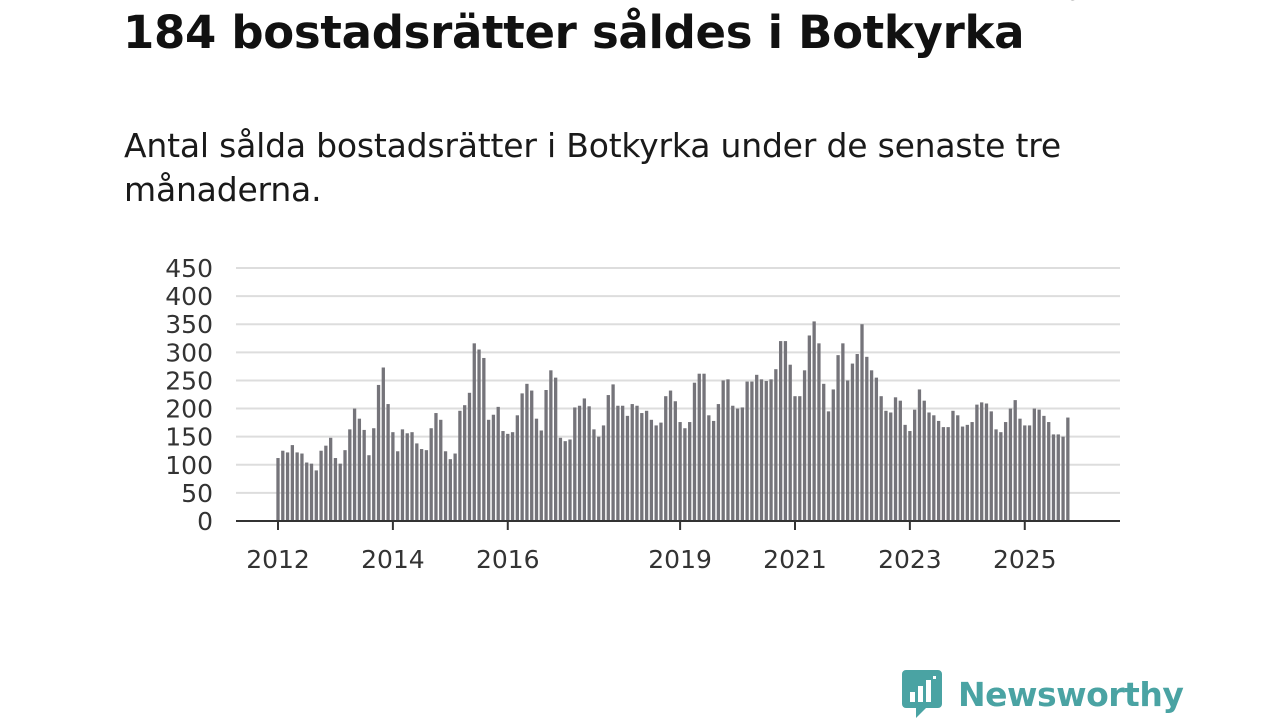  What do you see at coordinates (189, 324) in the screenshot?
I see `y-tick-label: 350` at bounding box center [189, 324].